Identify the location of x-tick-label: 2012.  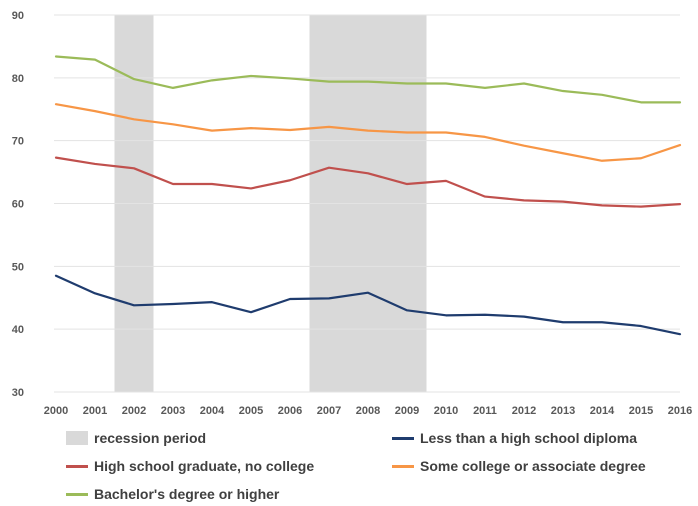
(524, 411).